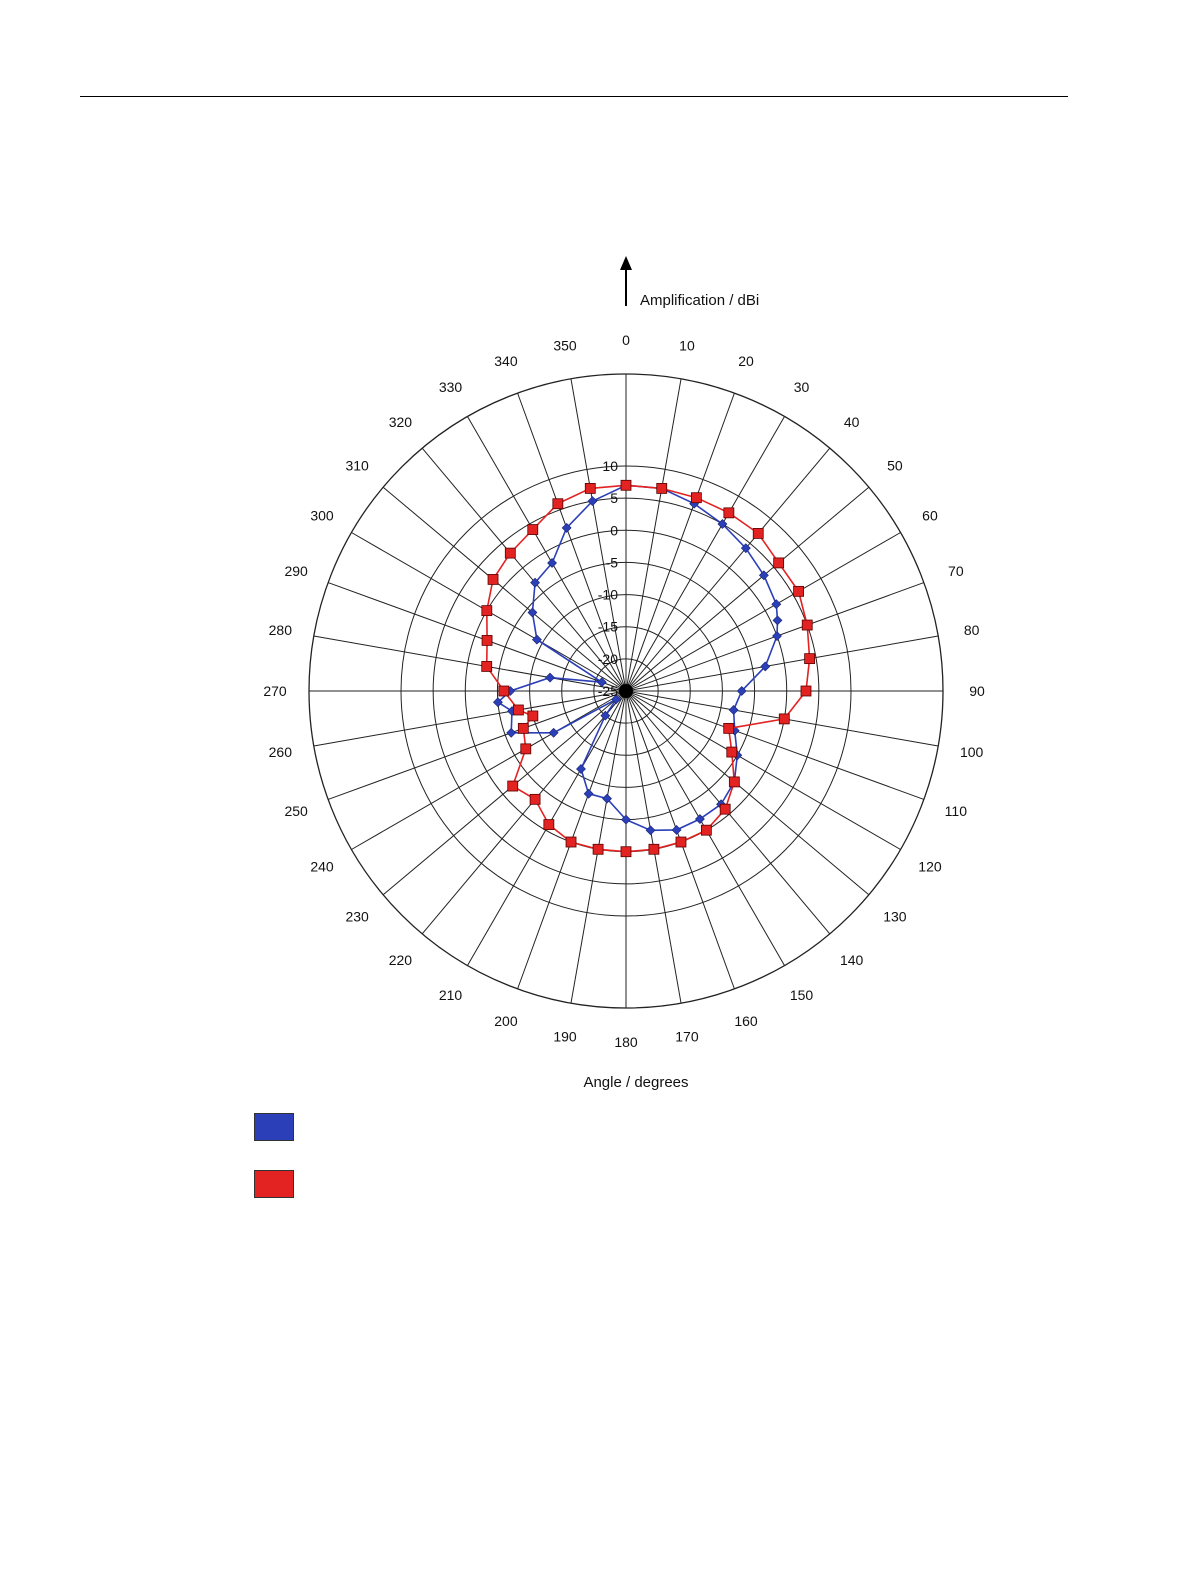 This screenshot has width=1191, height=1587. I want to click on radial-axis-label: Amplification / dBi, so click(699, 300).